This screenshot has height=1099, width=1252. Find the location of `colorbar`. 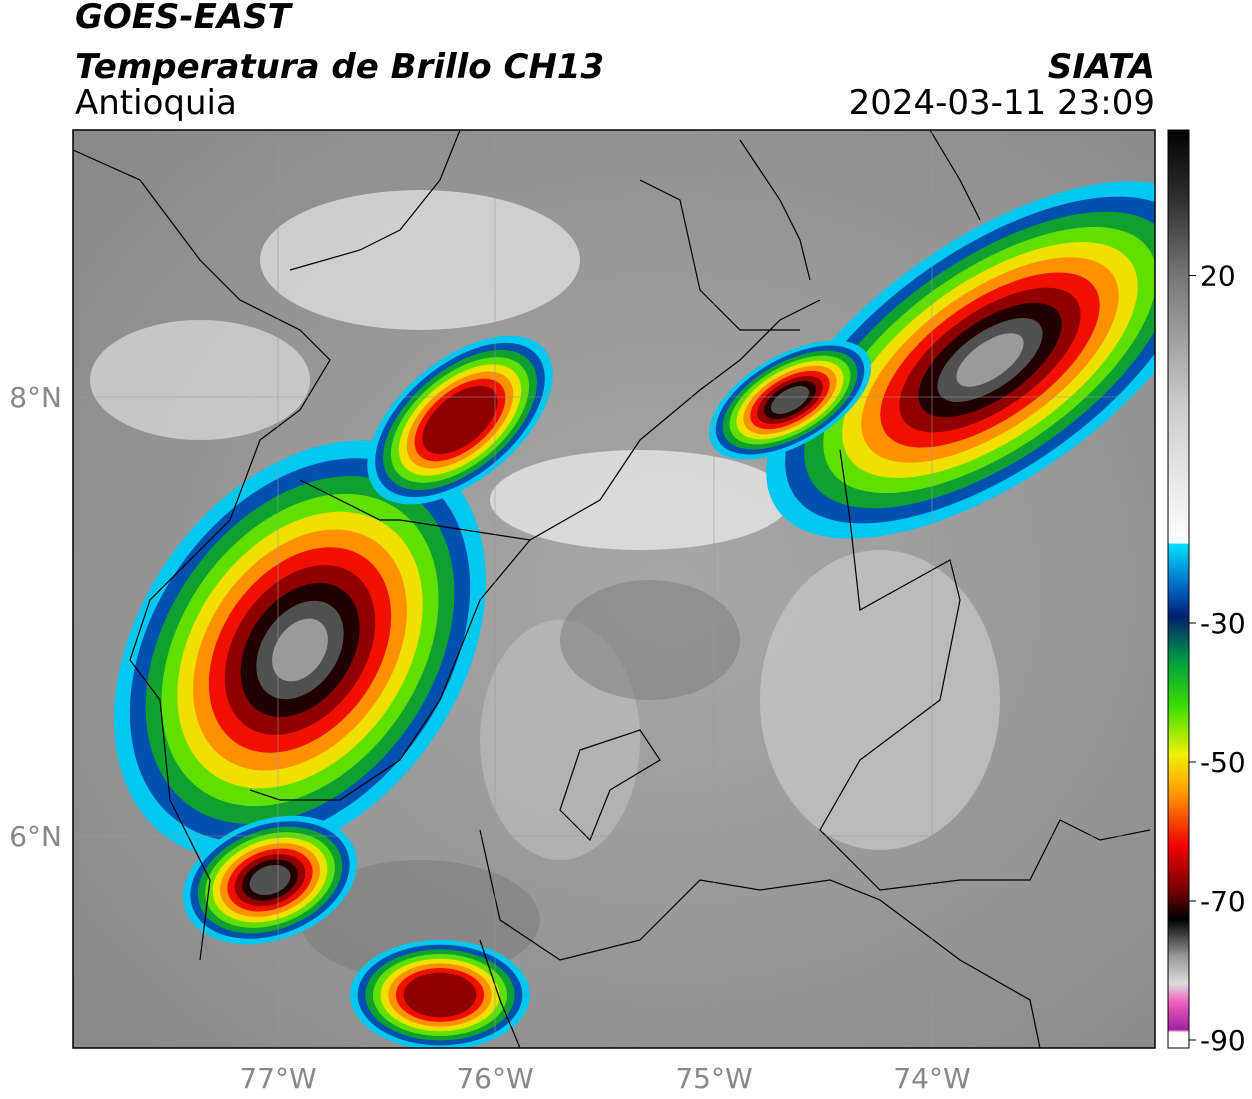

colorbar is located at coordinates (1178, 589).